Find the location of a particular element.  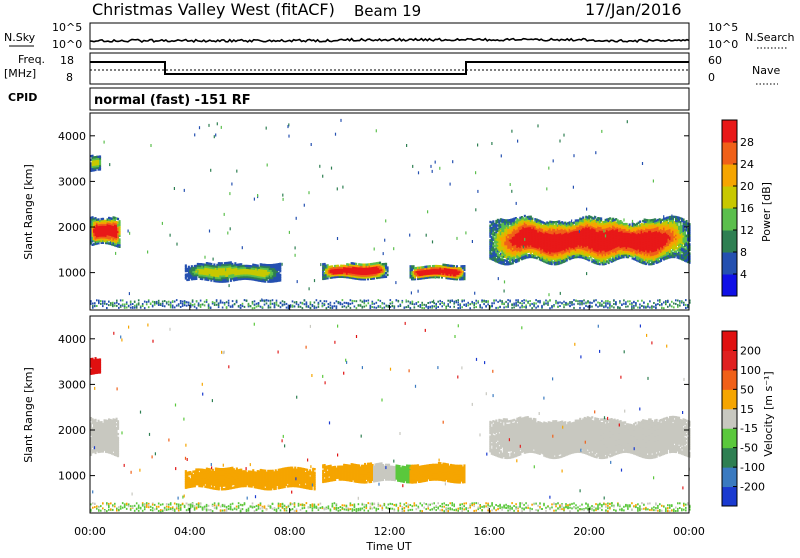

noise-trace is located at coordinates (389, 40).